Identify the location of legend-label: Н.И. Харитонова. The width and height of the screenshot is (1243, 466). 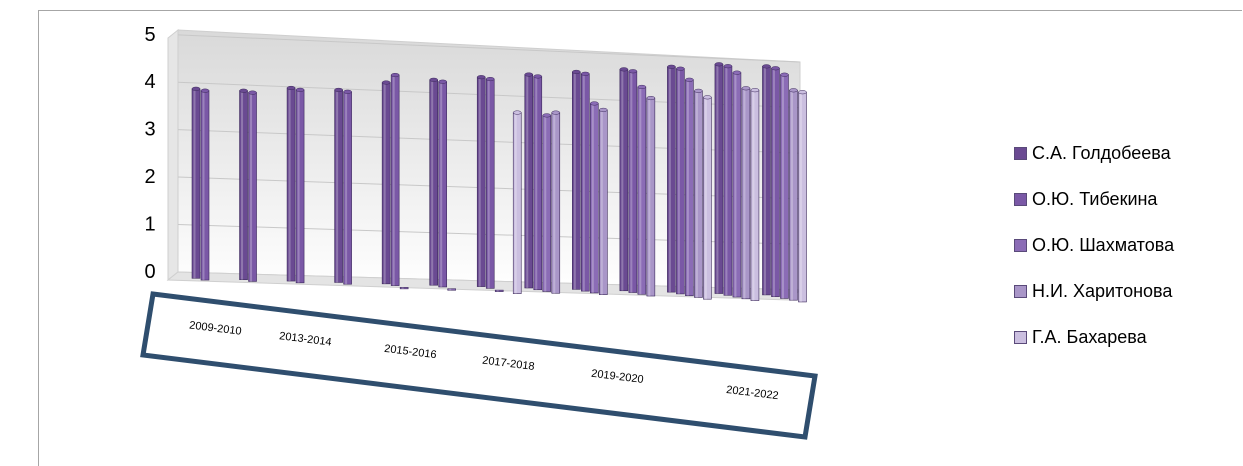
(1102, 290).